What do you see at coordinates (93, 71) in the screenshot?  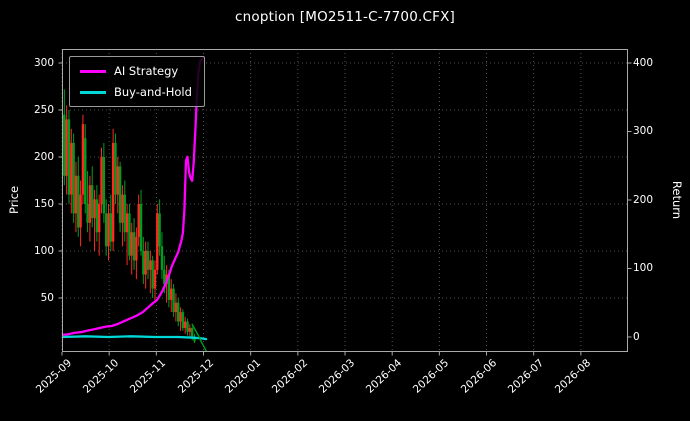 I see `ai-strategy-line-swatch` at bounding box center [93, 71].